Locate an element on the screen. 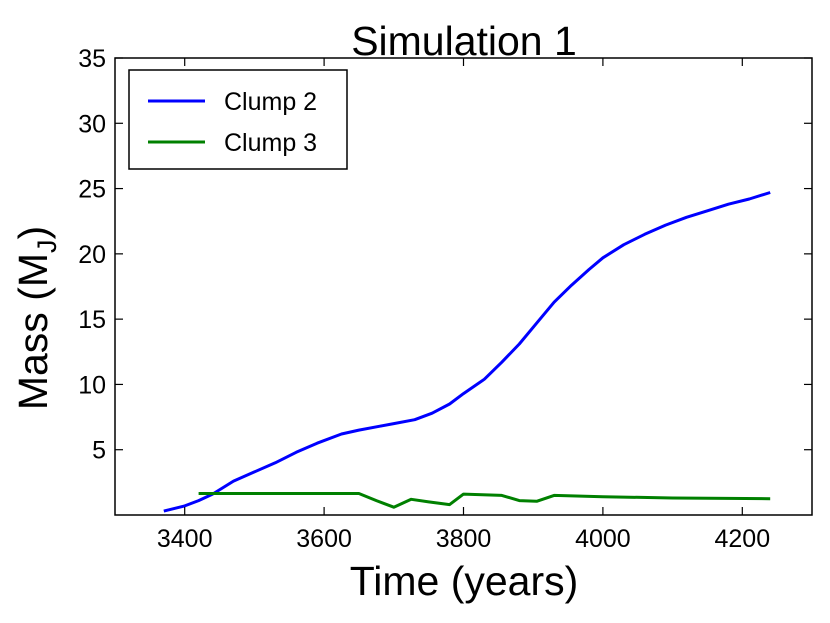 The width and height of the screenshot is (830, 623). y-tick-label: 5 is located at coordinates (99, 451).